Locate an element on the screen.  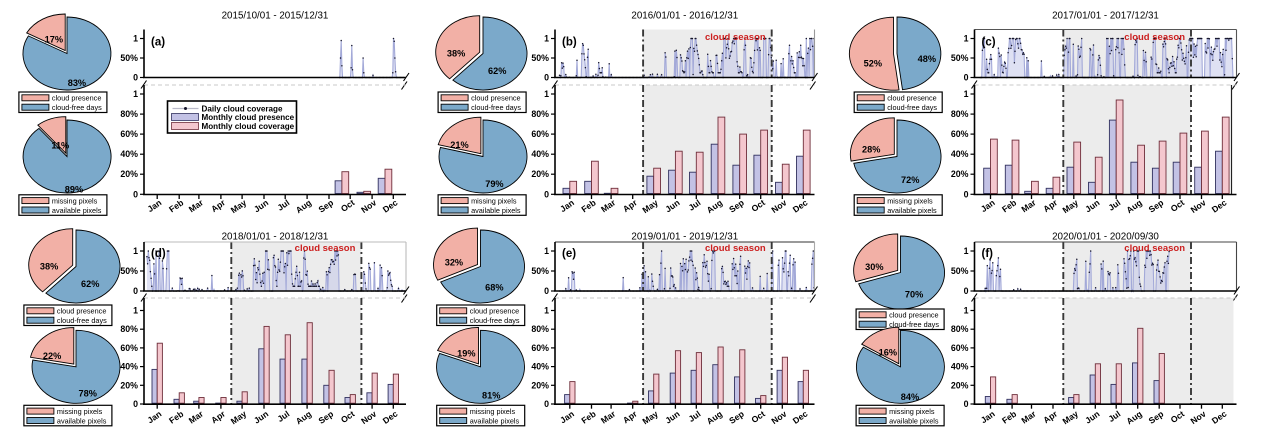
svg-text: (d) is located at coordinates (158, 254).